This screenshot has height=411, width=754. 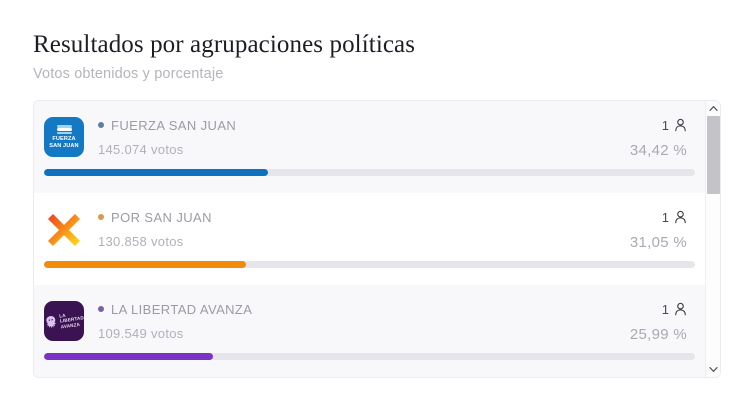 What do you see at coordinates (658, 334) in the screenshot?
I see `percentage: 25,99 %` at bounding box center [658, 334].